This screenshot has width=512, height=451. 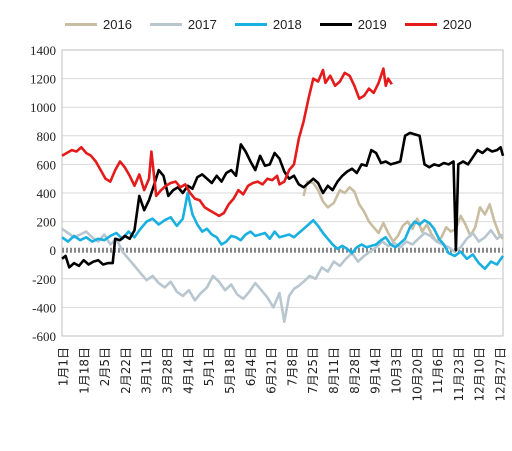 I want to click on y-tick-label: 1200, so click(x=43, y=79).